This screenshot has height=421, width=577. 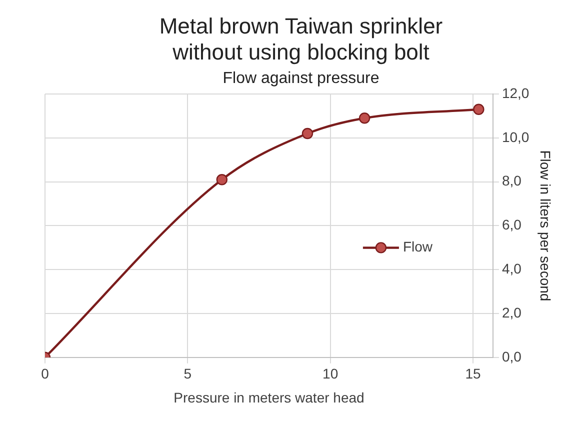 What do you see at coordinates (301, 78) in the screenshot?
I see `chart-subtitle: Flow against pressure` at bounding box center [301, 78].